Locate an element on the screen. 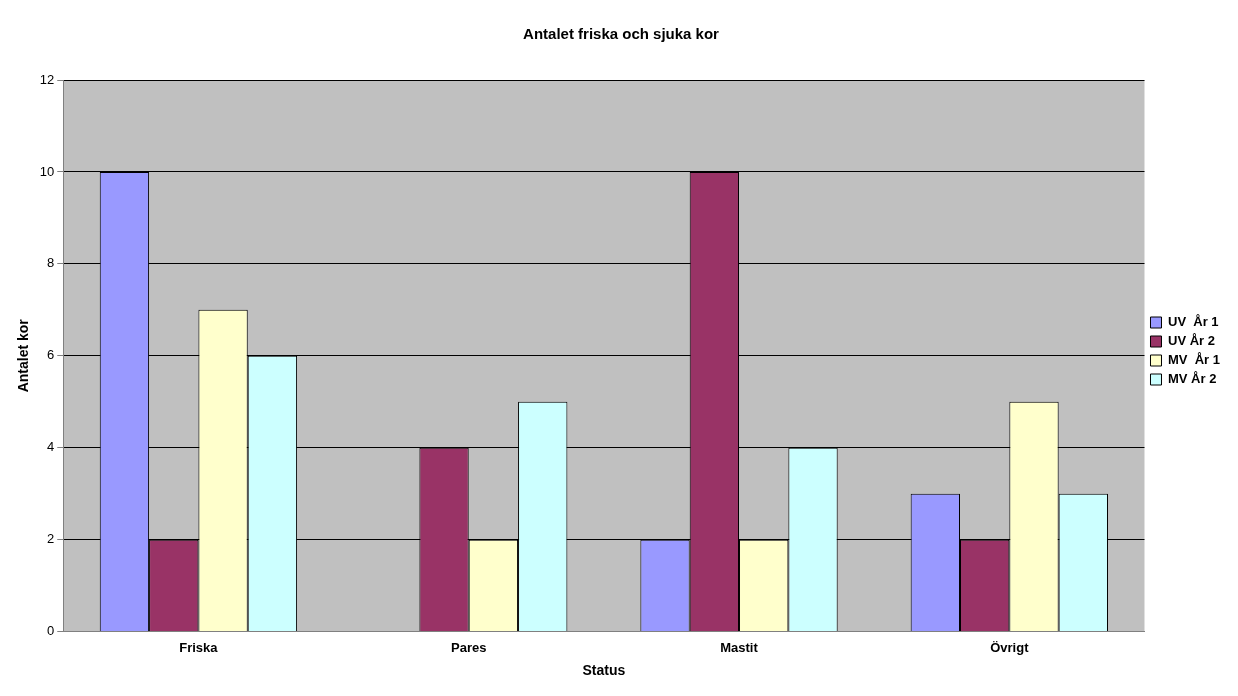  y-tick-label: 10 is located at coordinates (47, 171).